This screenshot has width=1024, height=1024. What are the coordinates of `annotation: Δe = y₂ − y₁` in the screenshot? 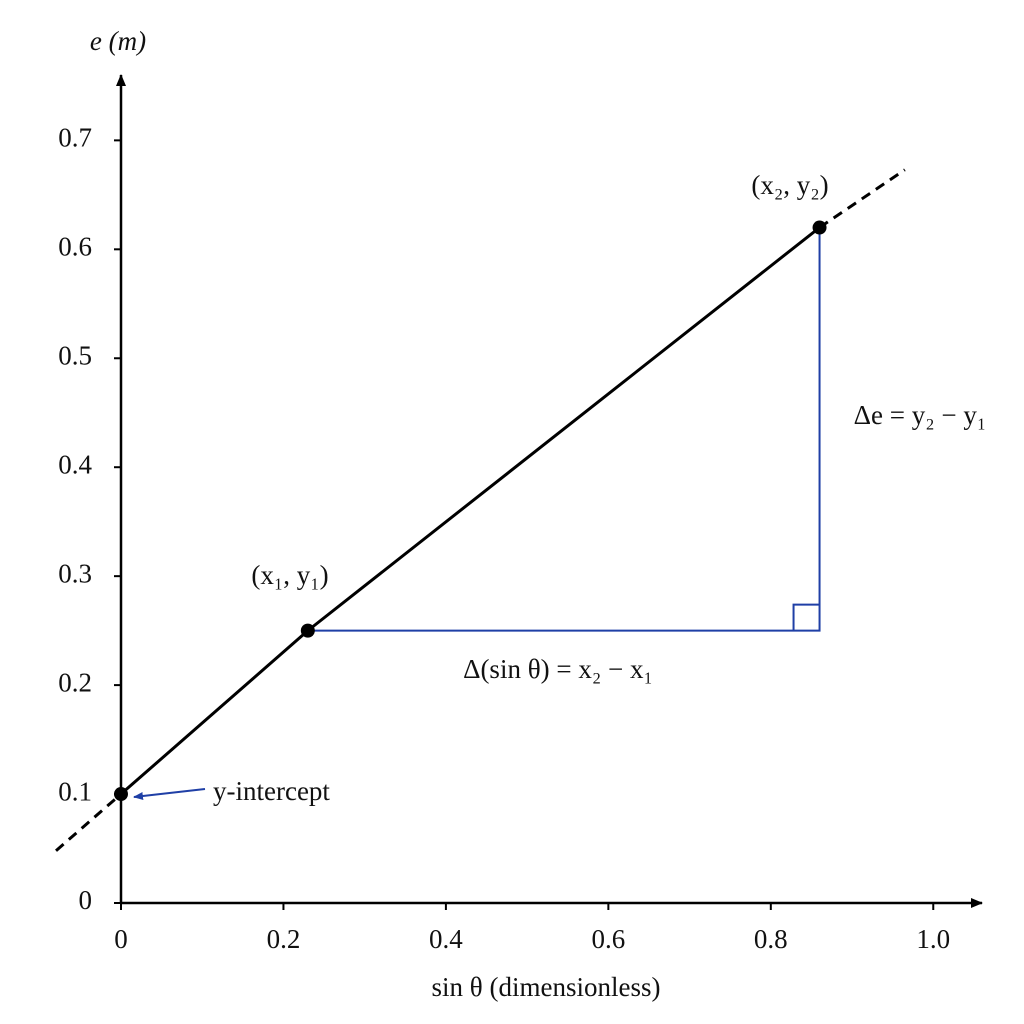 It's located at (920, 415).